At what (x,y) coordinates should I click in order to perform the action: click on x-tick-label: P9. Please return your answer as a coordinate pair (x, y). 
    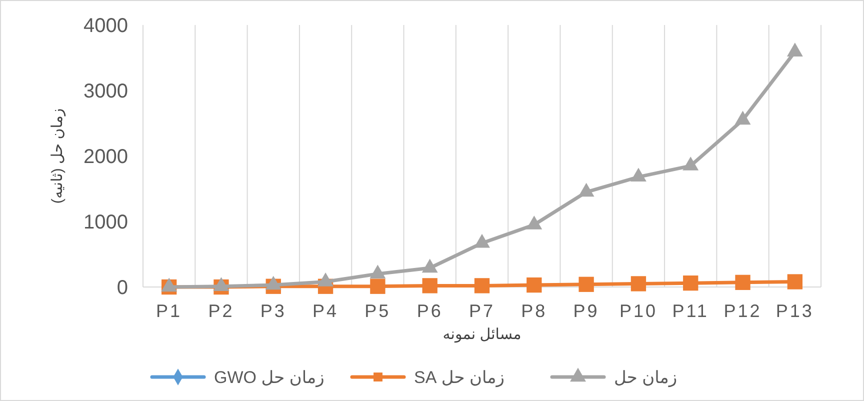
    Looking at the image, I should click on (586, 311).